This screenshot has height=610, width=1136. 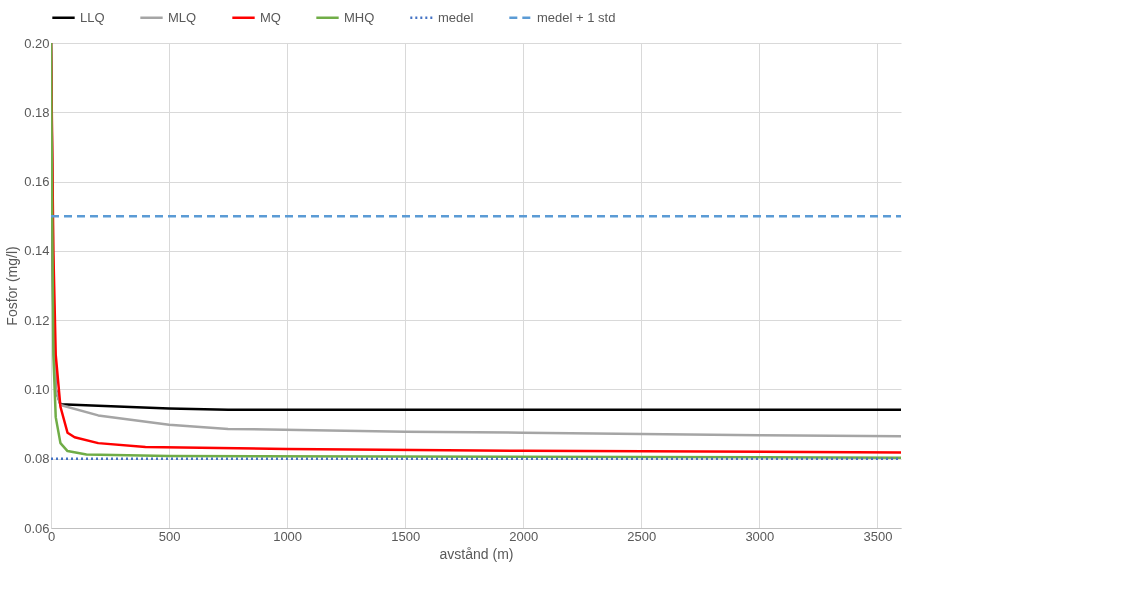 What do you see at coordinates (760, 536) in the screenshot?
I see `x-tick-label: 3000` at bounding box center [760, 536].